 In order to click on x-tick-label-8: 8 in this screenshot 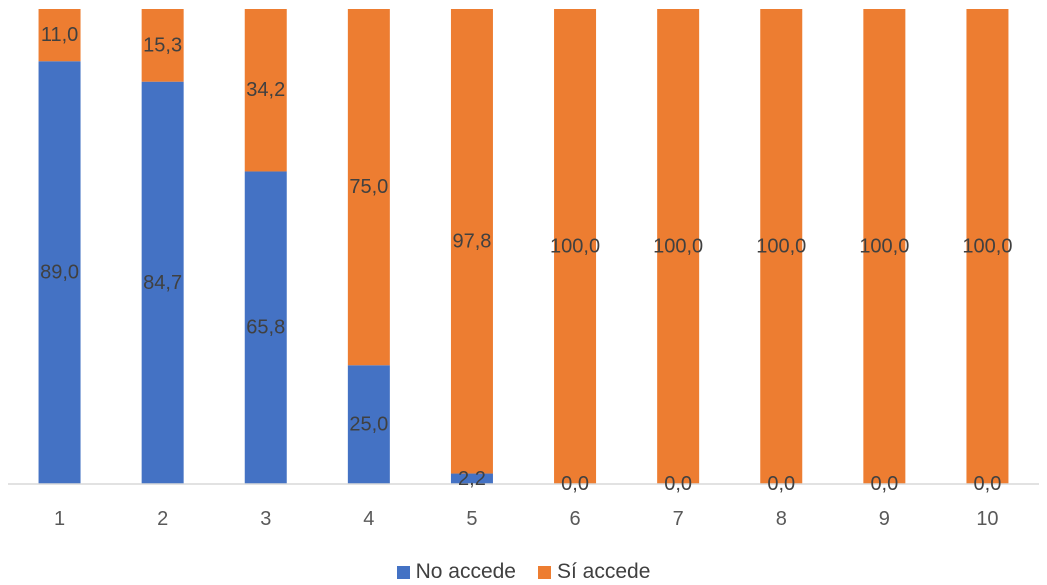, I will do `click(781, 519)`.